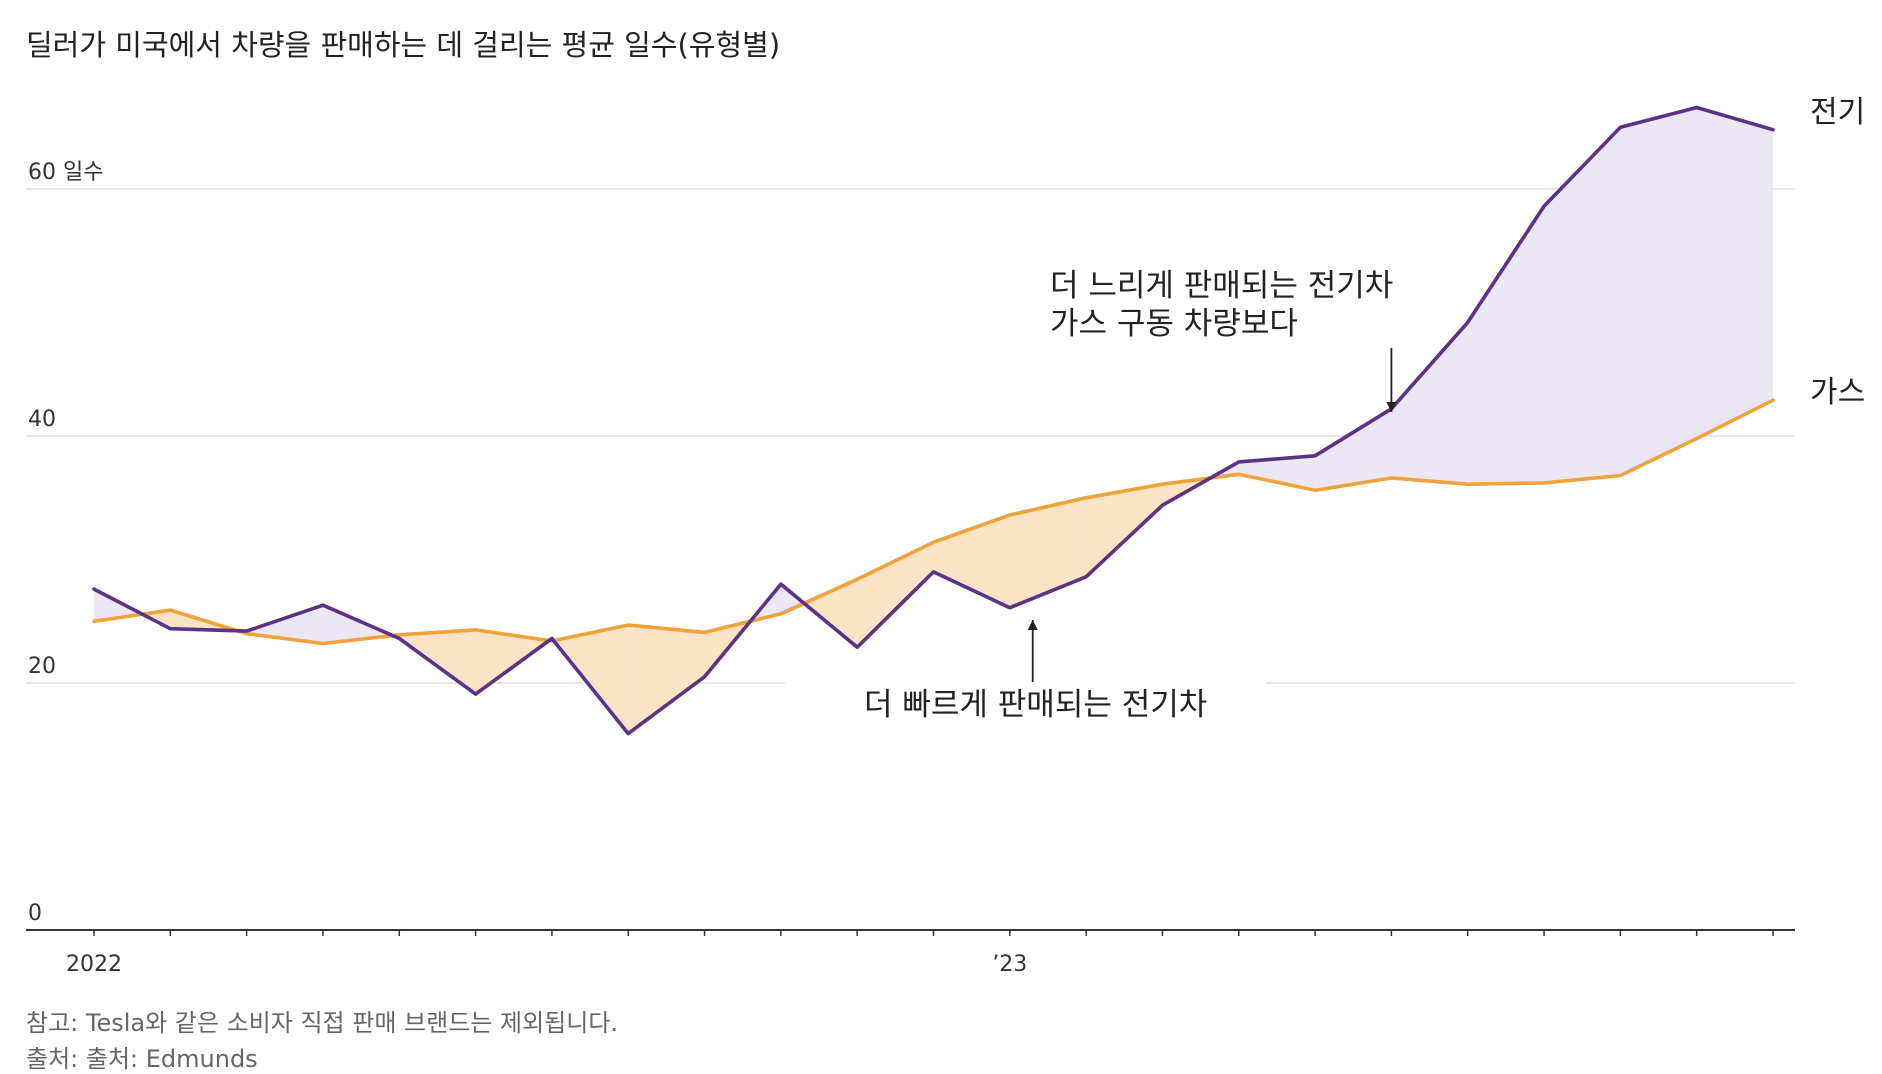  Describe the element at coordinates (322, 1023) in the screenshot. I see `footnote-note: 참고: Tesla와 같은 소비자 직접 판매 브랜드는 제외됩니다.` at that location.